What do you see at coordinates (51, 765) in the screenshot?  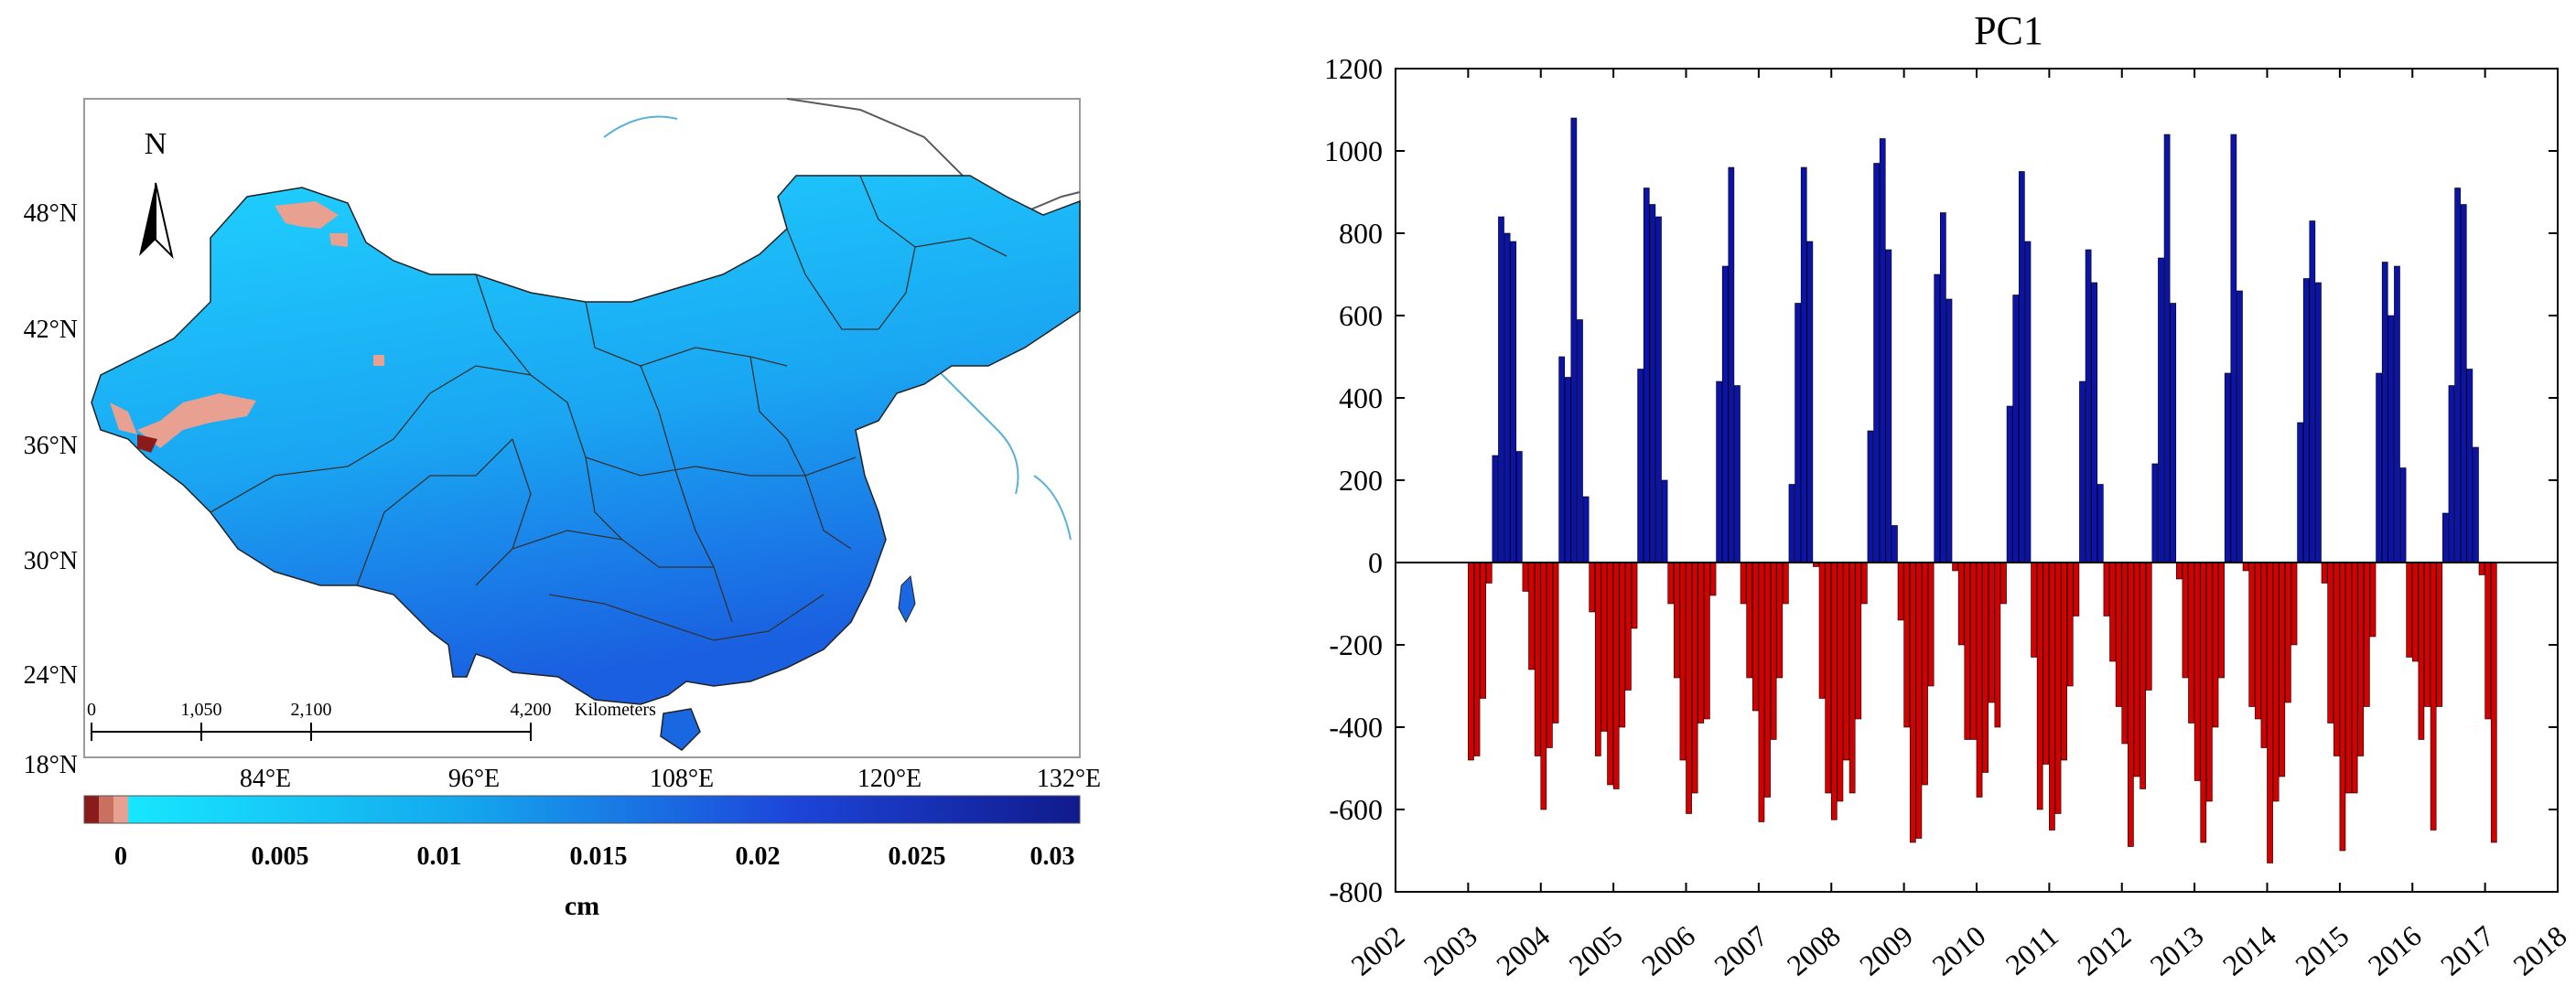 I see `lat-label: 18°N` at bounding box center [51, 765].